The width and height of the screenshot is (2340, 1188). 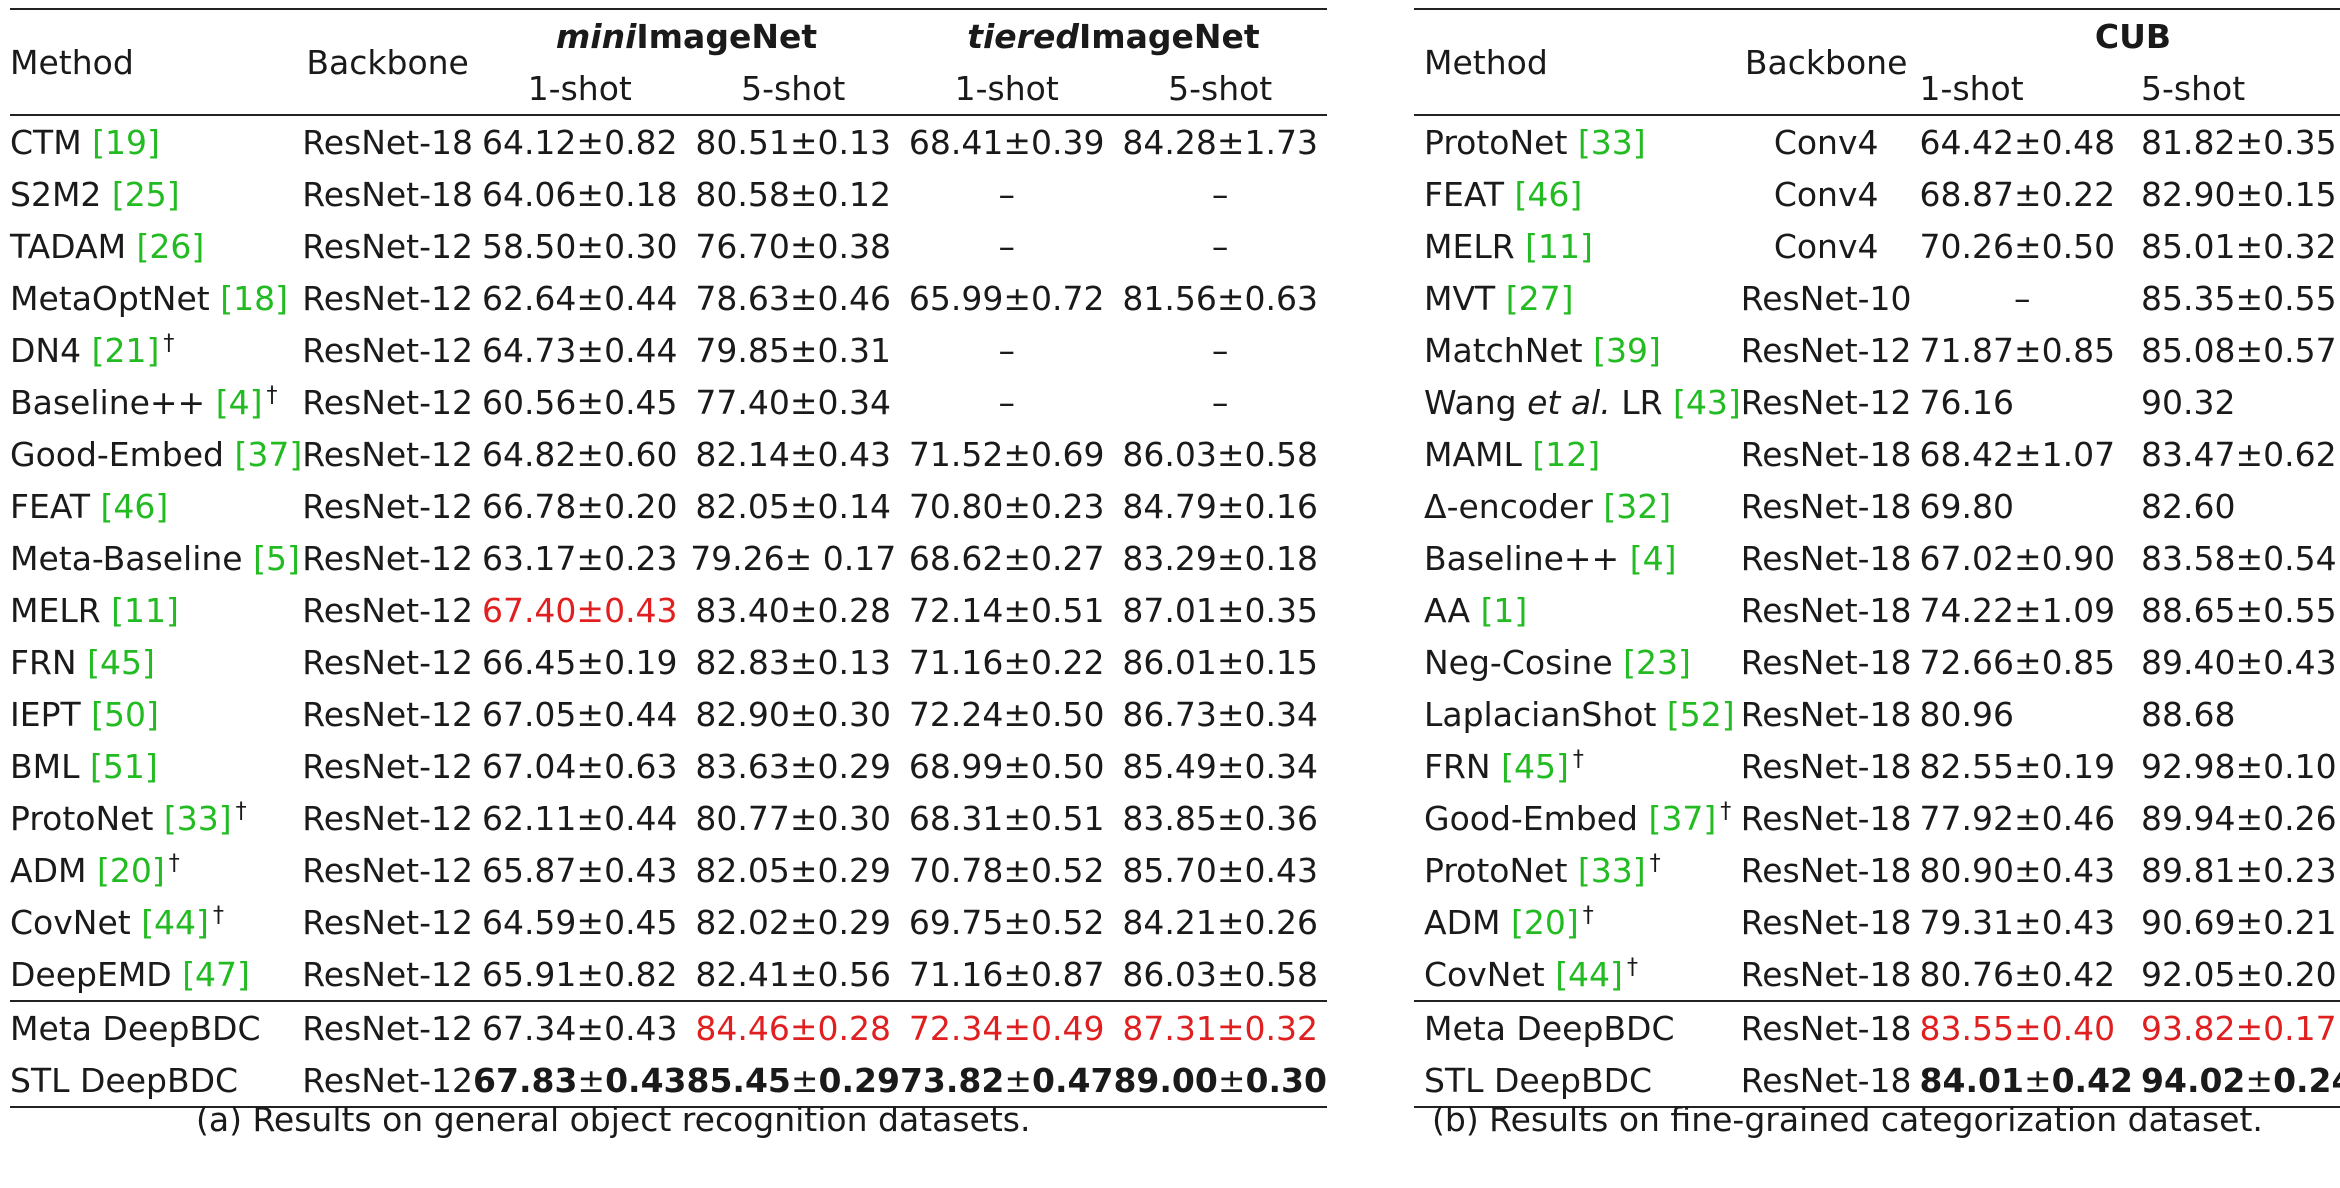 I want to click on mini-1shot-cell-text: 67.05±0.44, so click(x=579, y=714).